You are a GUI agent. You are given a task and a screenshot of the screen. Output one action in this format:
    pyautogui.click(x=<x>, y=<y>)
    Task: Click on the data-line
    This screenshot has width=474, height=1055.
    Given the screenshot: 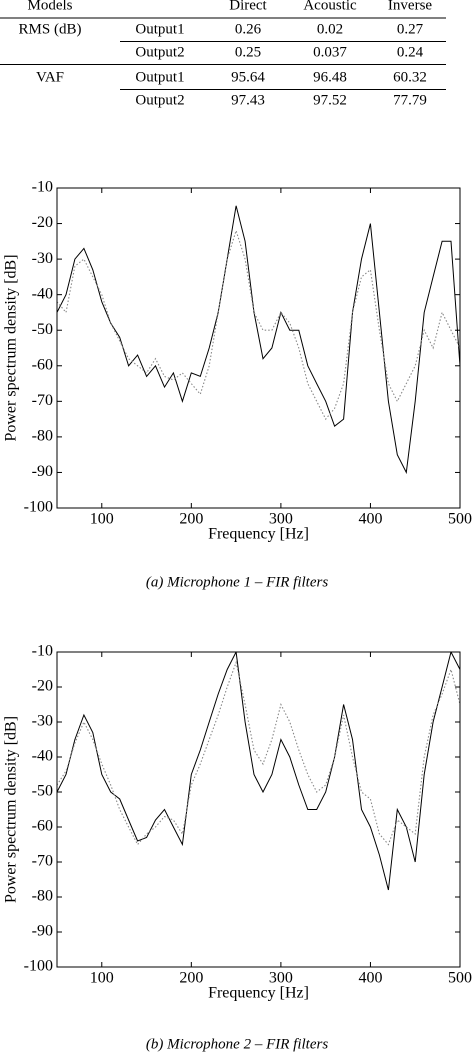 What is the action you would take?
    pyautogui.click(x=258, y=753)
    